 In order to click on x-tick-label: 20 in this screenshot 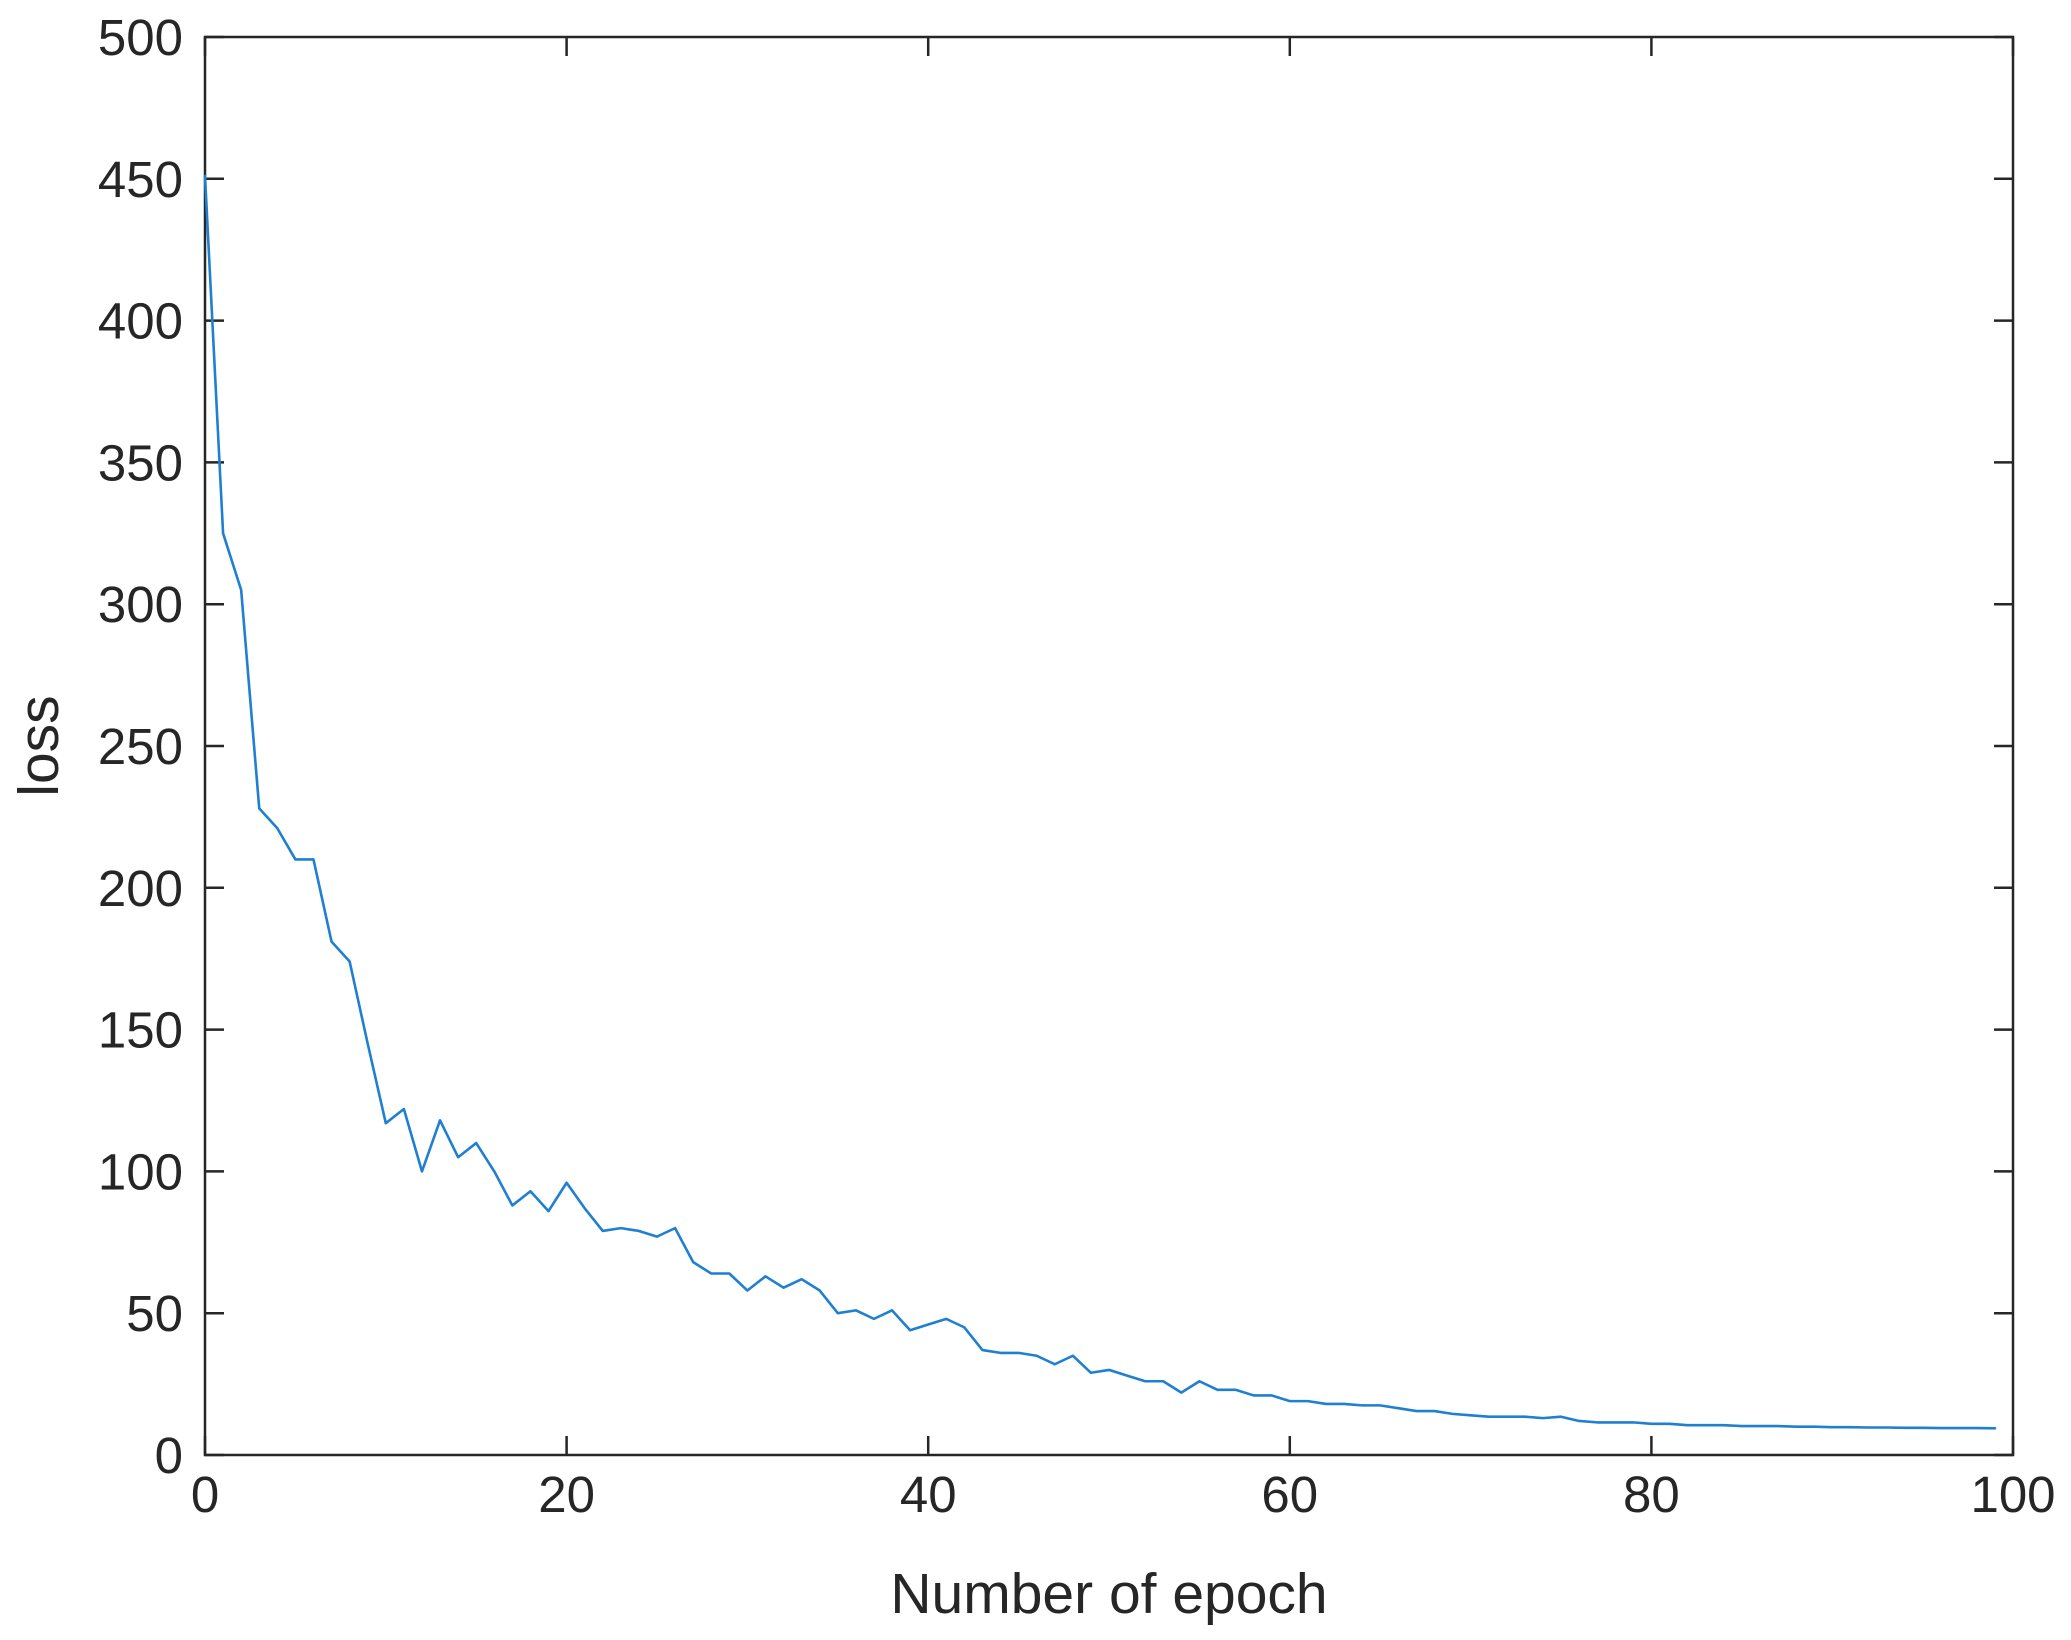, I will do `click(566, 1494)`.